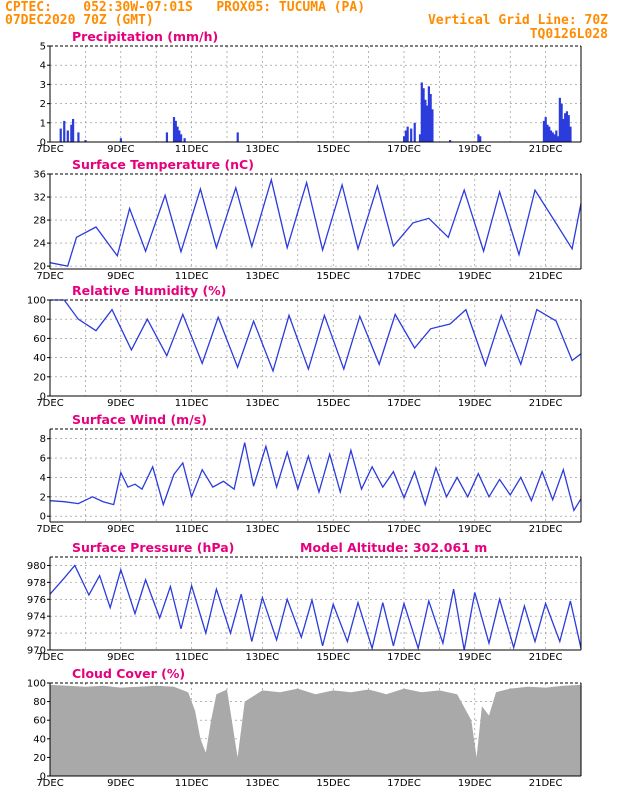 The height and width of the screenshot is (800, 618). Describe the element at coordinates (475, 529) in the screenshot. I see `panel4-xtick-label: 19DEC` at that location.